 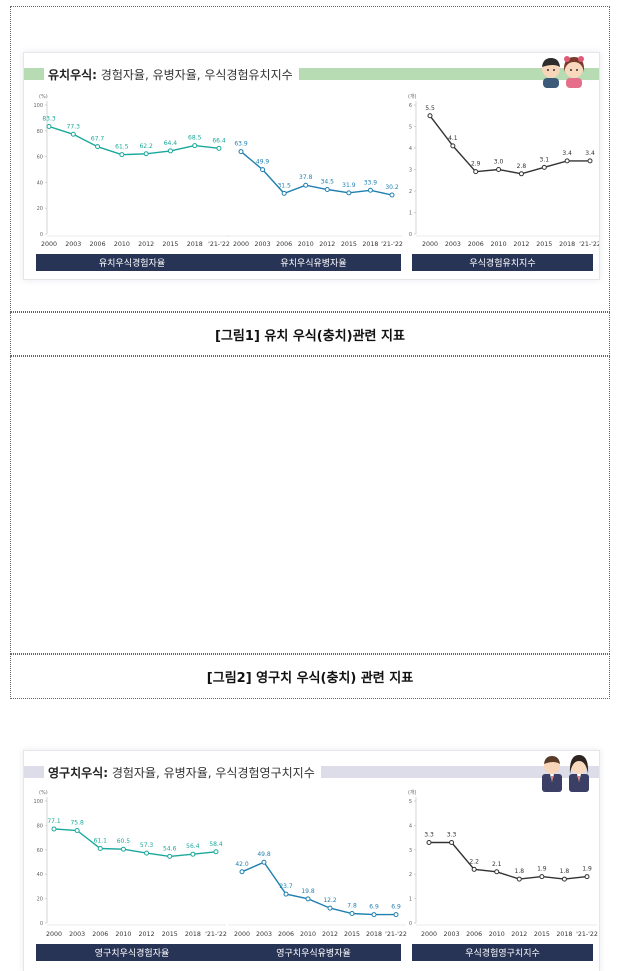 What do you see at coordinates (396, 907) in the screenshot?
I see `chart5-data-label: 6.9` at bounding box center [396, 907].